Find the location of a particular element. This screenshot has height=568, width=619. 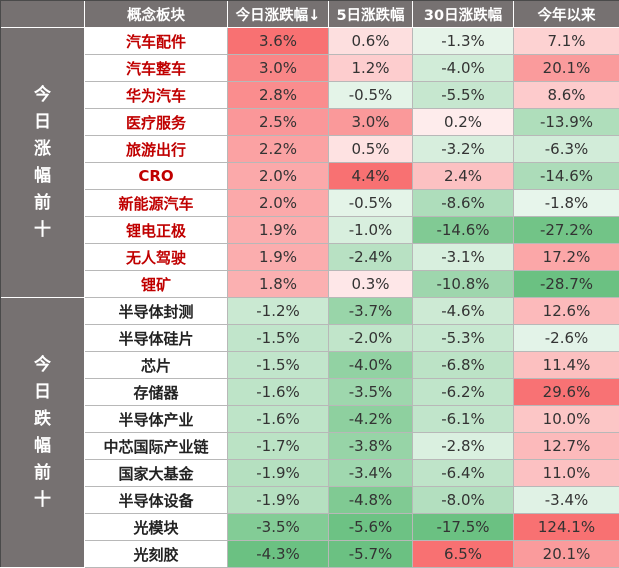

sector-name: 汽车整车 is located at coordinates (156, 68).